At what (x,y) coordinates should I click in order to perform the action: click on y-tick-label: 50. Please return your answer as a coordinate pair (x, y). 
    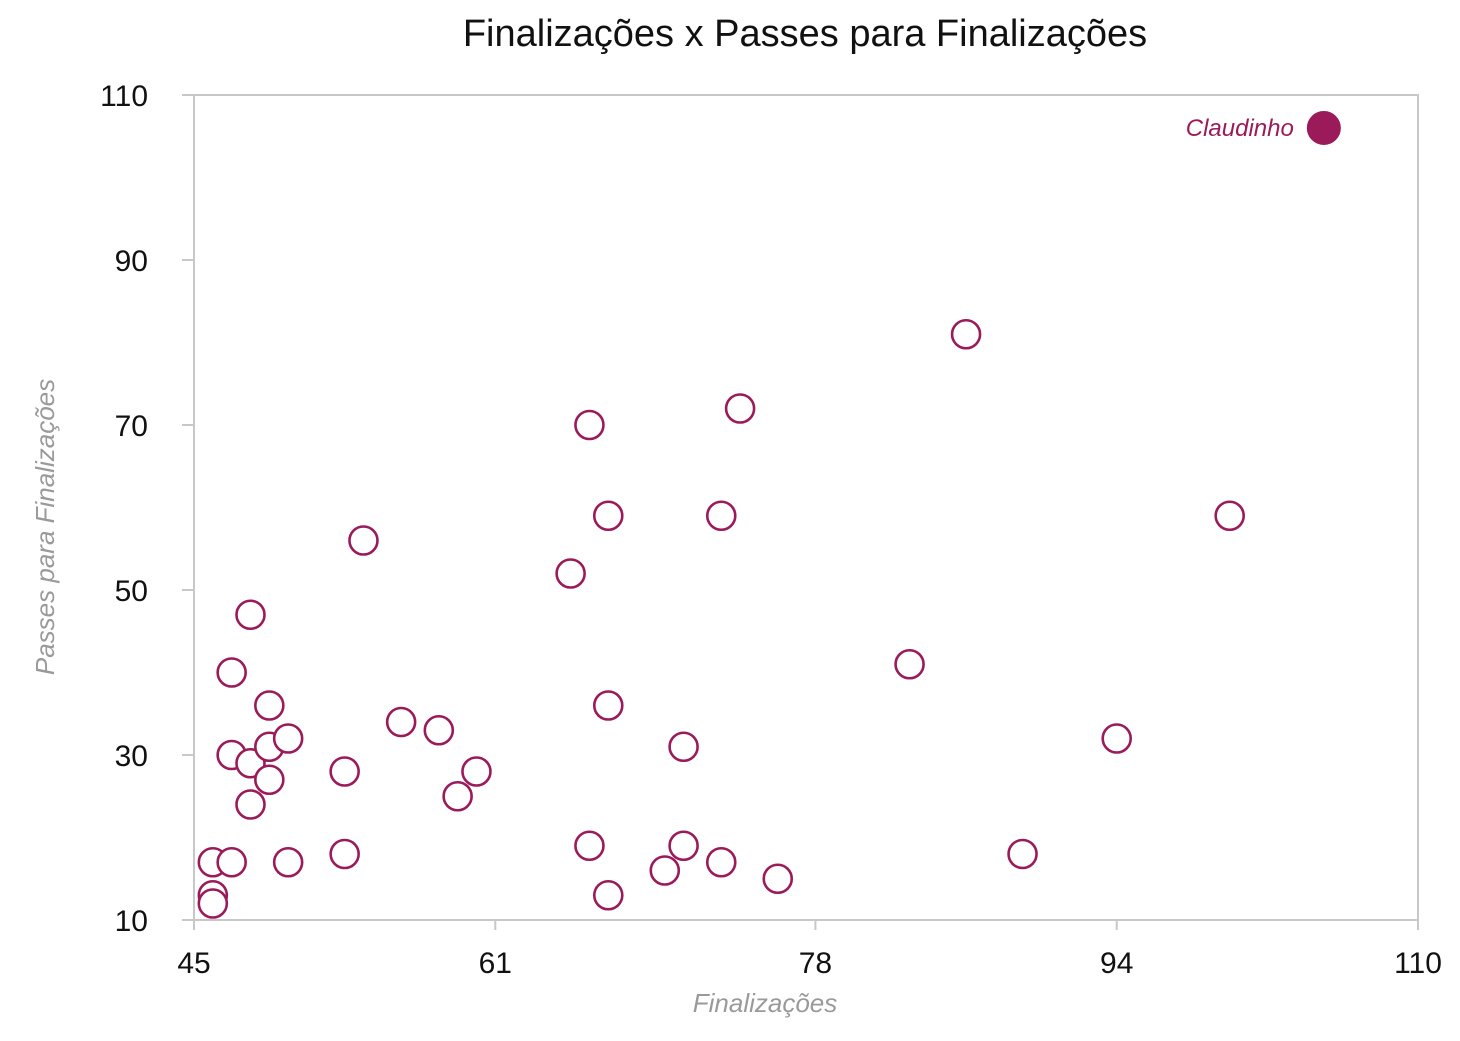
    Looking at the image, I should click on (131, 591).